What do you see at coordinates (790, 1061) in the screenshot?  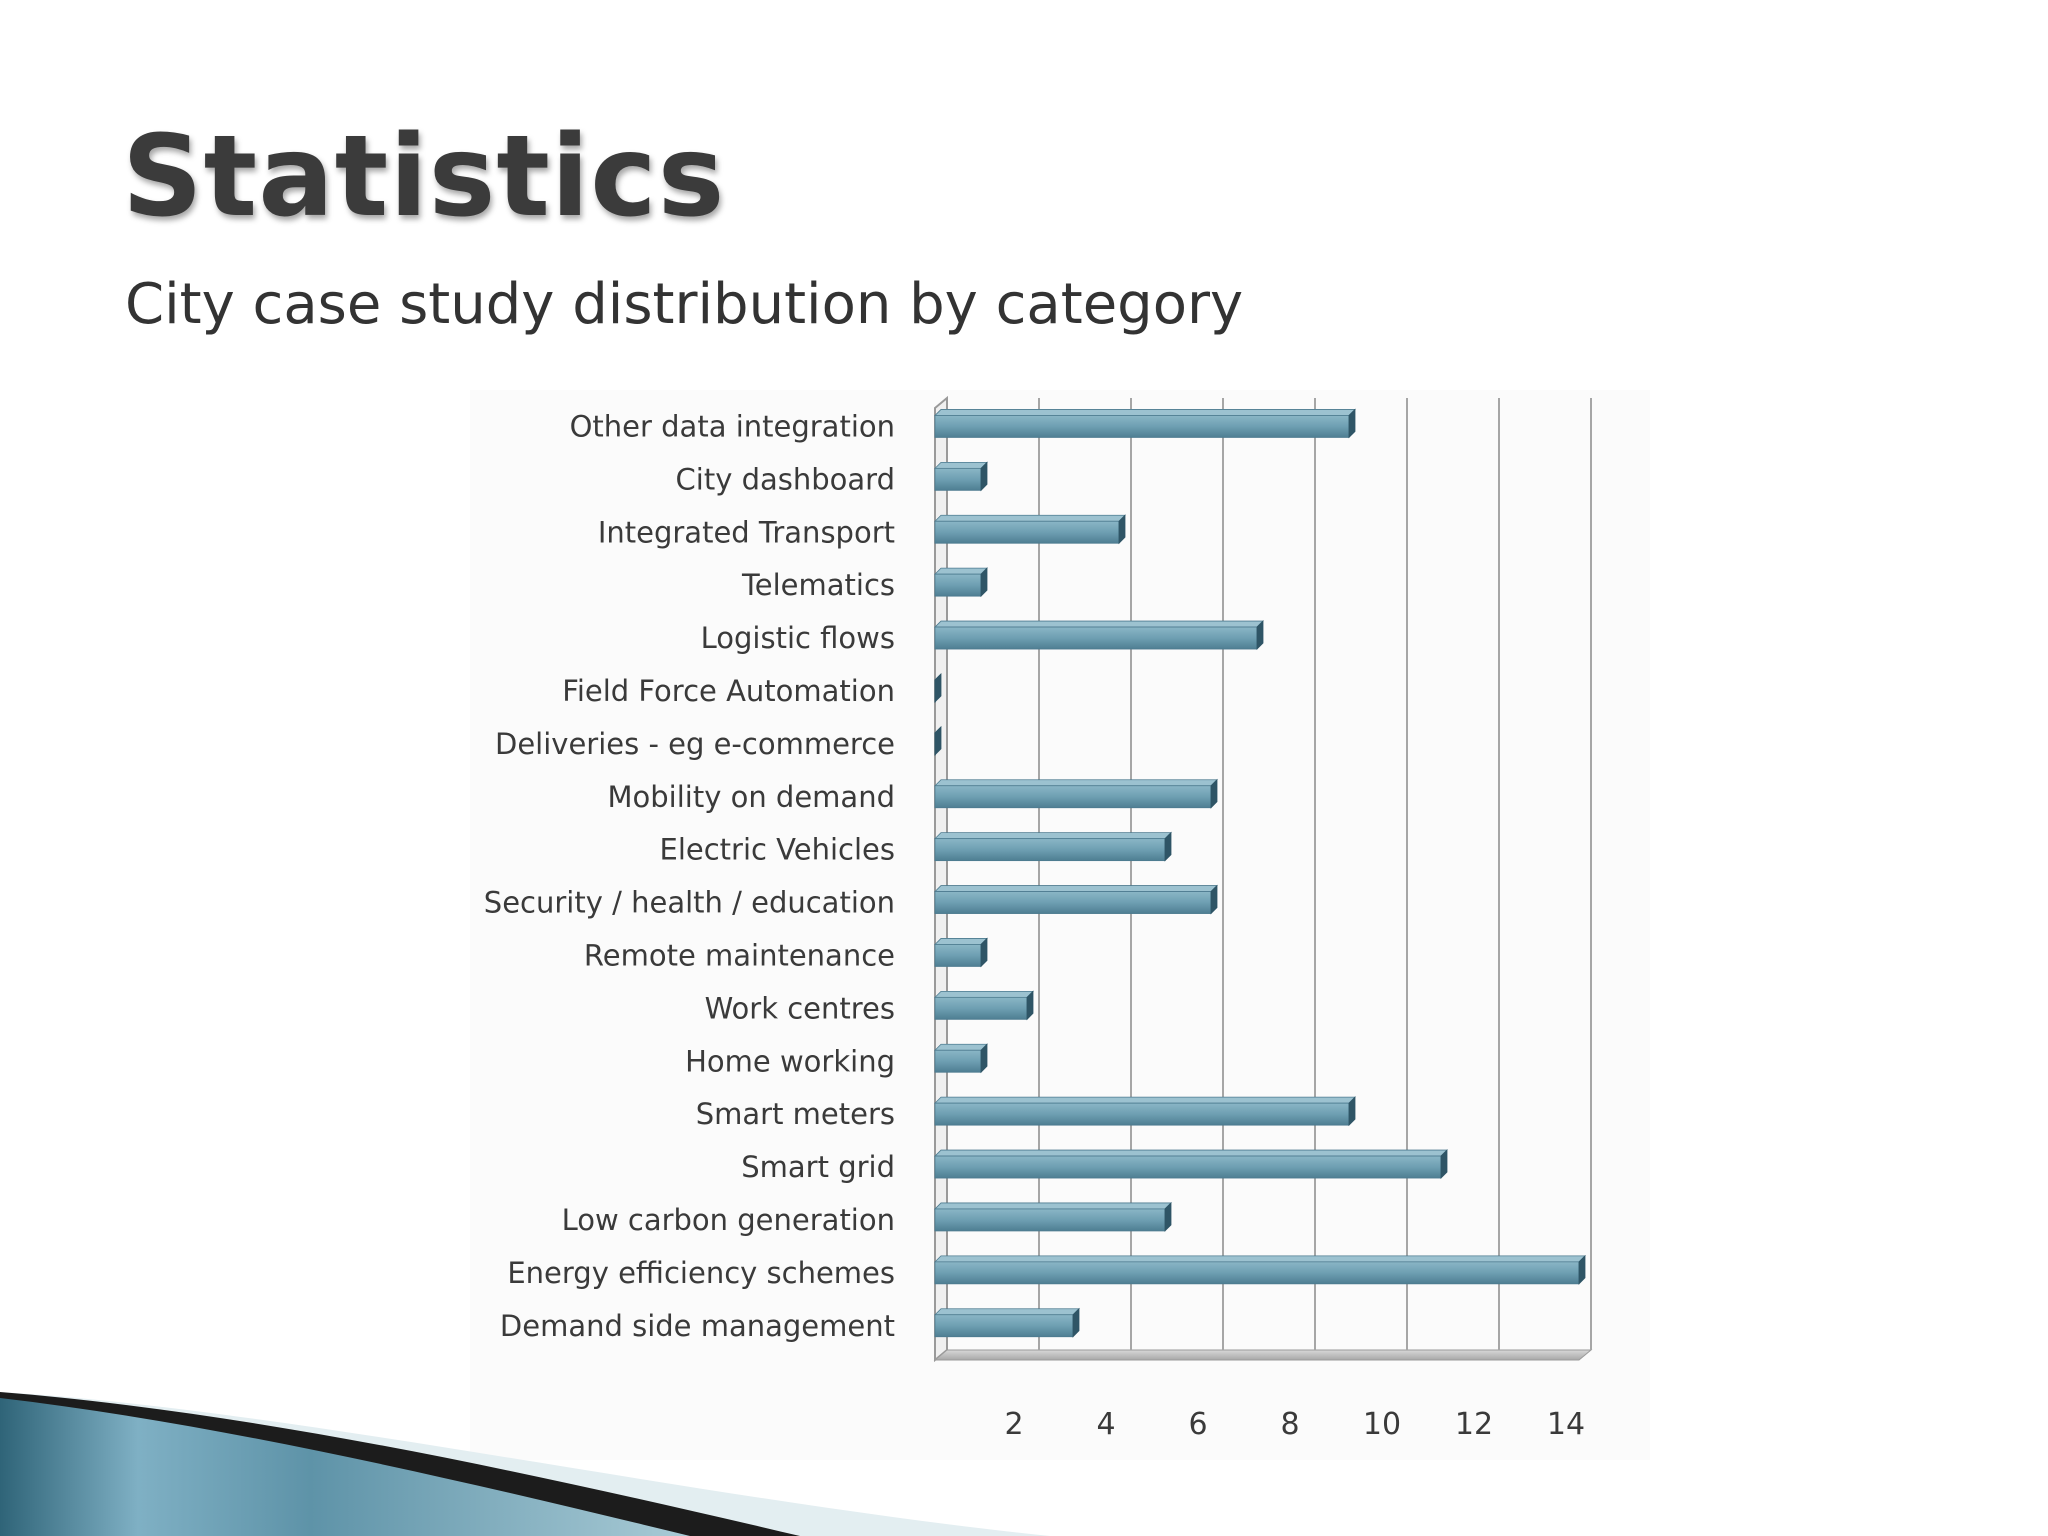 I see `category-label: Home working` at bounding box center [790, 1061].